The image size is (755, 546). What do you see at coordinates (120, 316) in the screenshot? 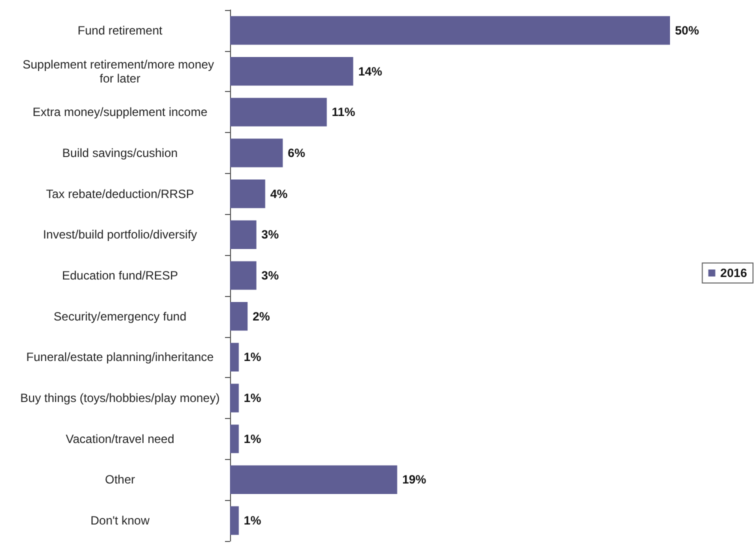
I see `y-tick-label: Security/emergency fund` at bounding box center [120, 316].